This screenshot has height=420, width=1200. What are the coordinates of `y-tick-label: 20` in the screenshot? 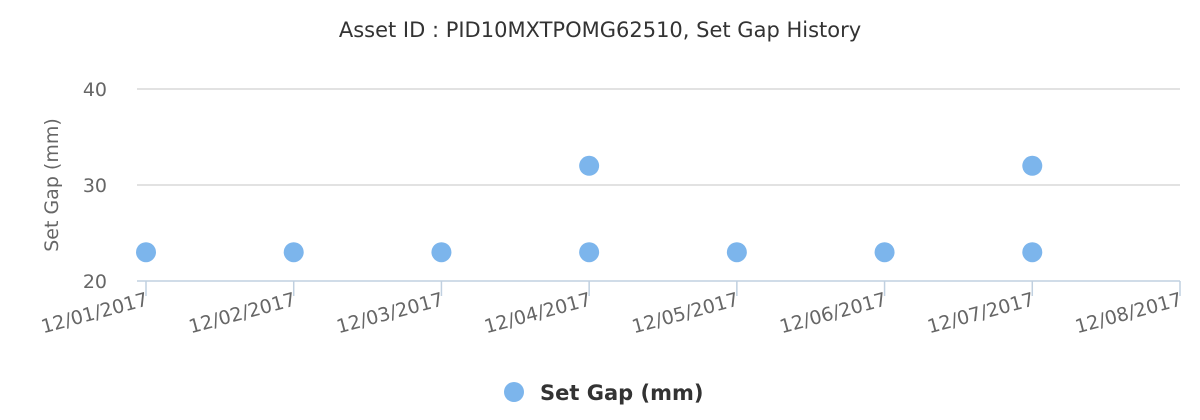 It's located at (95, 282).